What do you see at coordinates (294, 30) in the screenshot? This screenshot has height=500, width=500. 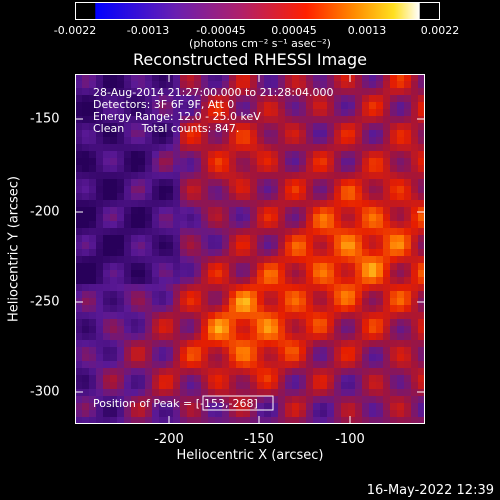 I see `colorbar-tick-label: 0.00045` at bounding box center [294, 30].